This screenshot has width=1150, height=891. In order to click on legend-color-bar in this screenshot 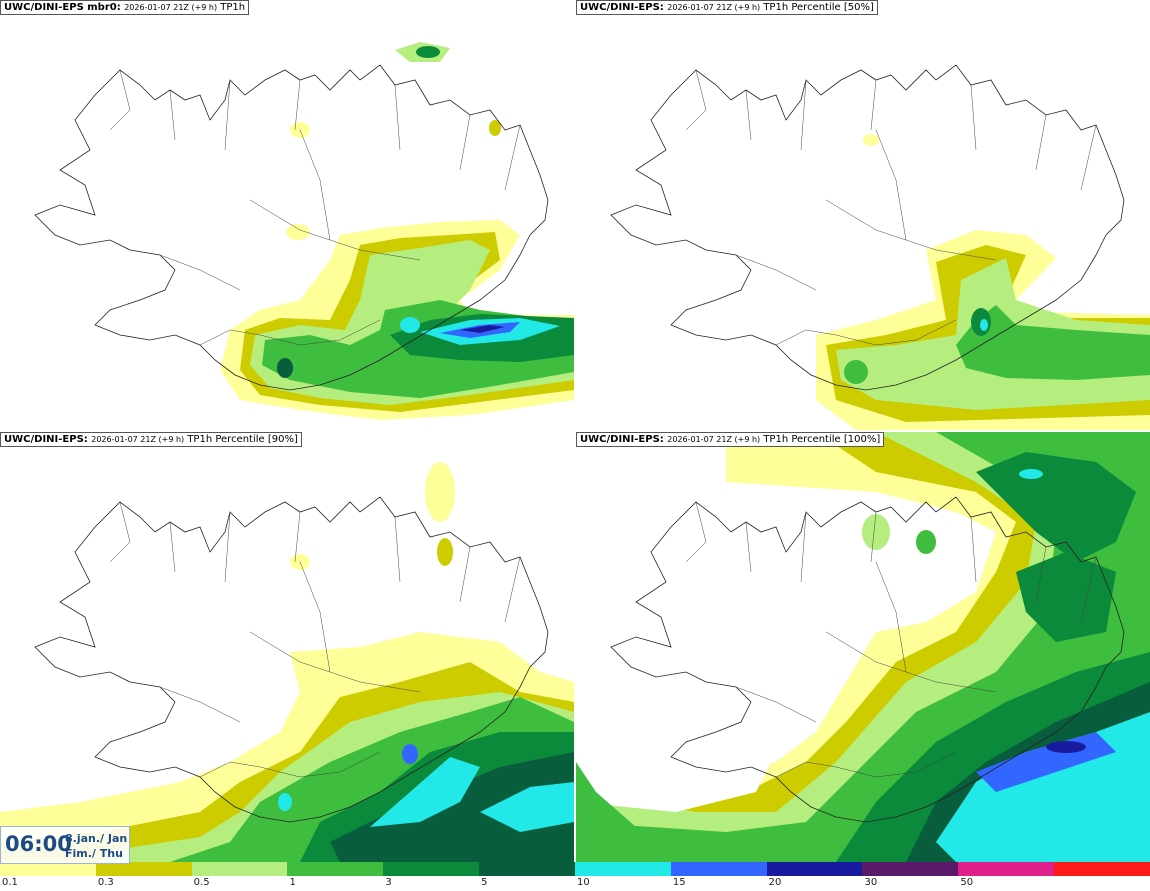, I will do `click(575, 869)`.